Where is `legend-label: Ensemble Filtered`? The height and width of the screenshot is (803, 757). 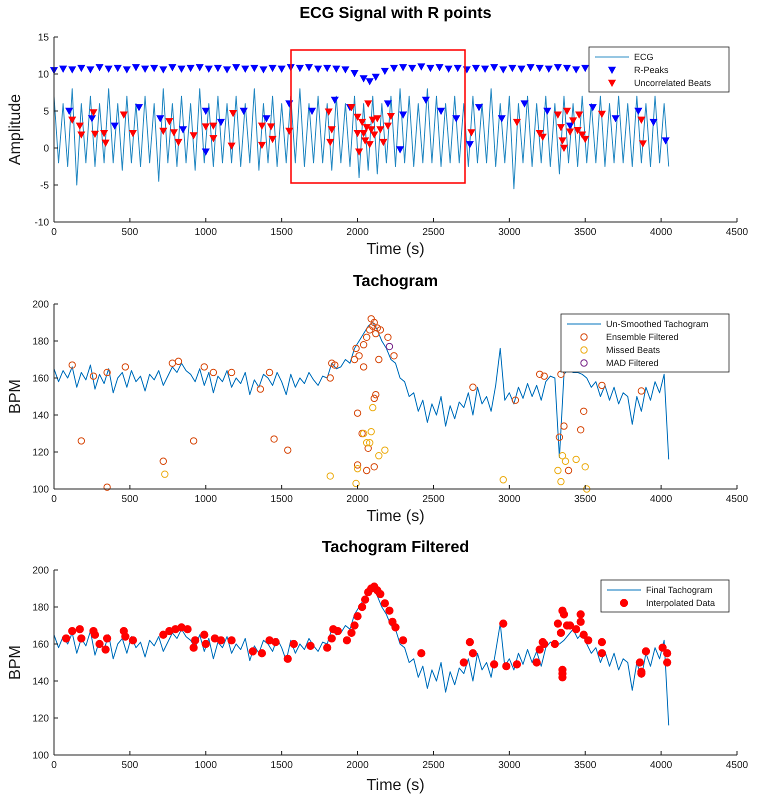 legend-label: Ensemble Filtered is located at coordinates (642, 337).